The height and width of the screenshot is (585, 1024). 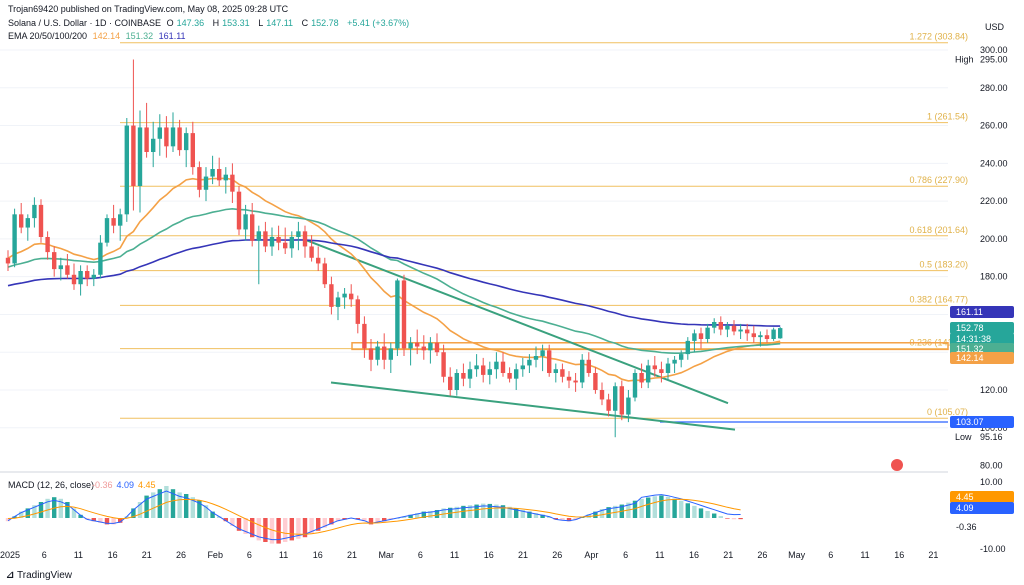 What do you see at coordinates (982, 508) in the screenshot?
I see `macd-pill: 4.09` at bounding box center [982, 508].